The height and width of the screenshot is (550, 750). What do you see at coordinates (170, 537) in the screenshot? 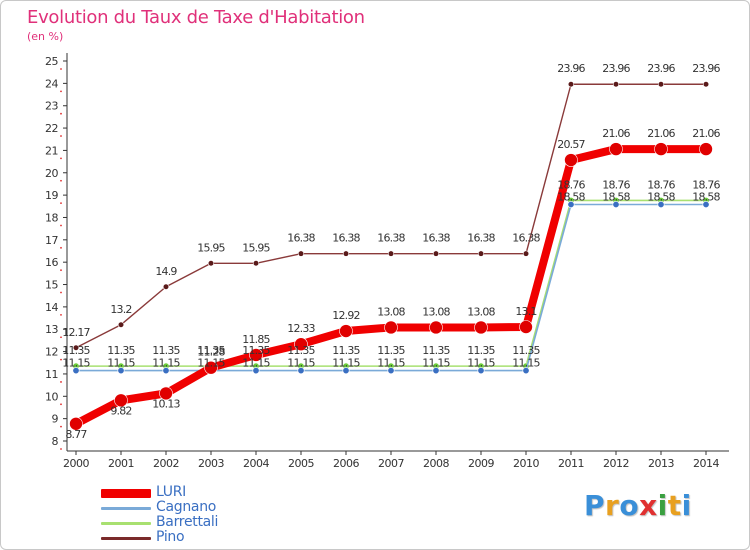
I see `legend-label: Pino` at bounding box center [170, 537].